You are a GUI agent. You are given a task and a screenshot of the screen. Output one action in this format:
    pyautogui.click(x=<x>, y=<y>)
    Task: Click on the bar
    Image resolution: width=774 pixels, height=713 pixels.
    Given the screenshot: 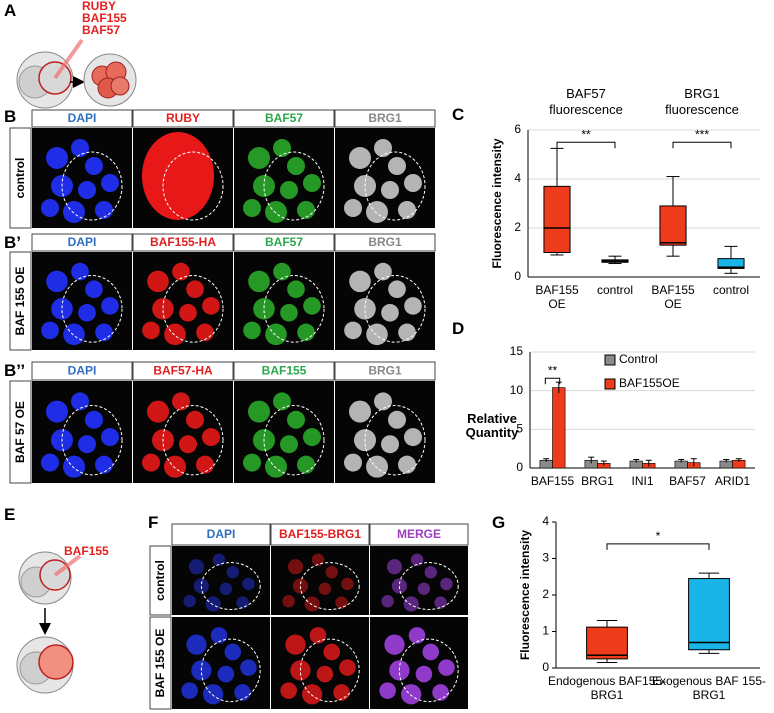 What is the action you would take?
    pyautogui.click(x=559, y=428)
    